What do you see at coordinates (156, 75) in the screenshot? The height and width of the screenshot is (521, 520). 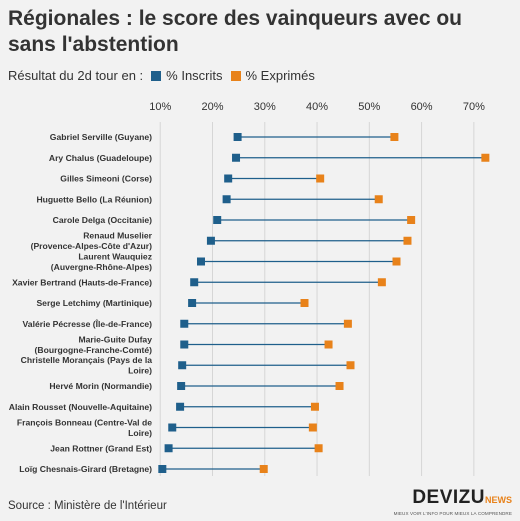 I see `legend-swatch-inscrits` at bounding box center [156, 75].